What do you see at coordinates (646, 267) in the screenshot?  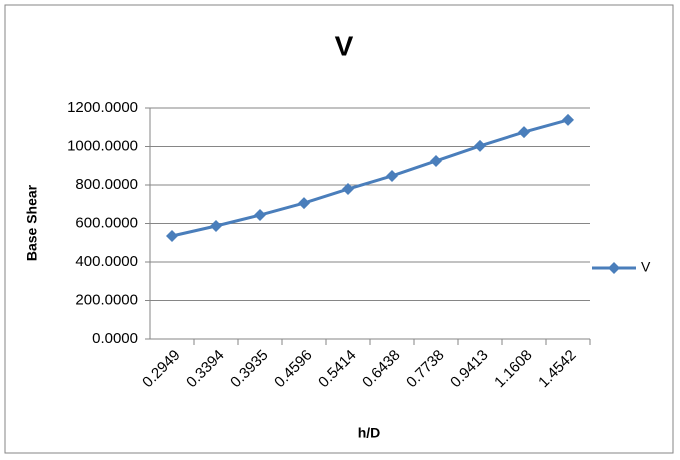 I see `legend-label: V` at bounding box center [646, 267].